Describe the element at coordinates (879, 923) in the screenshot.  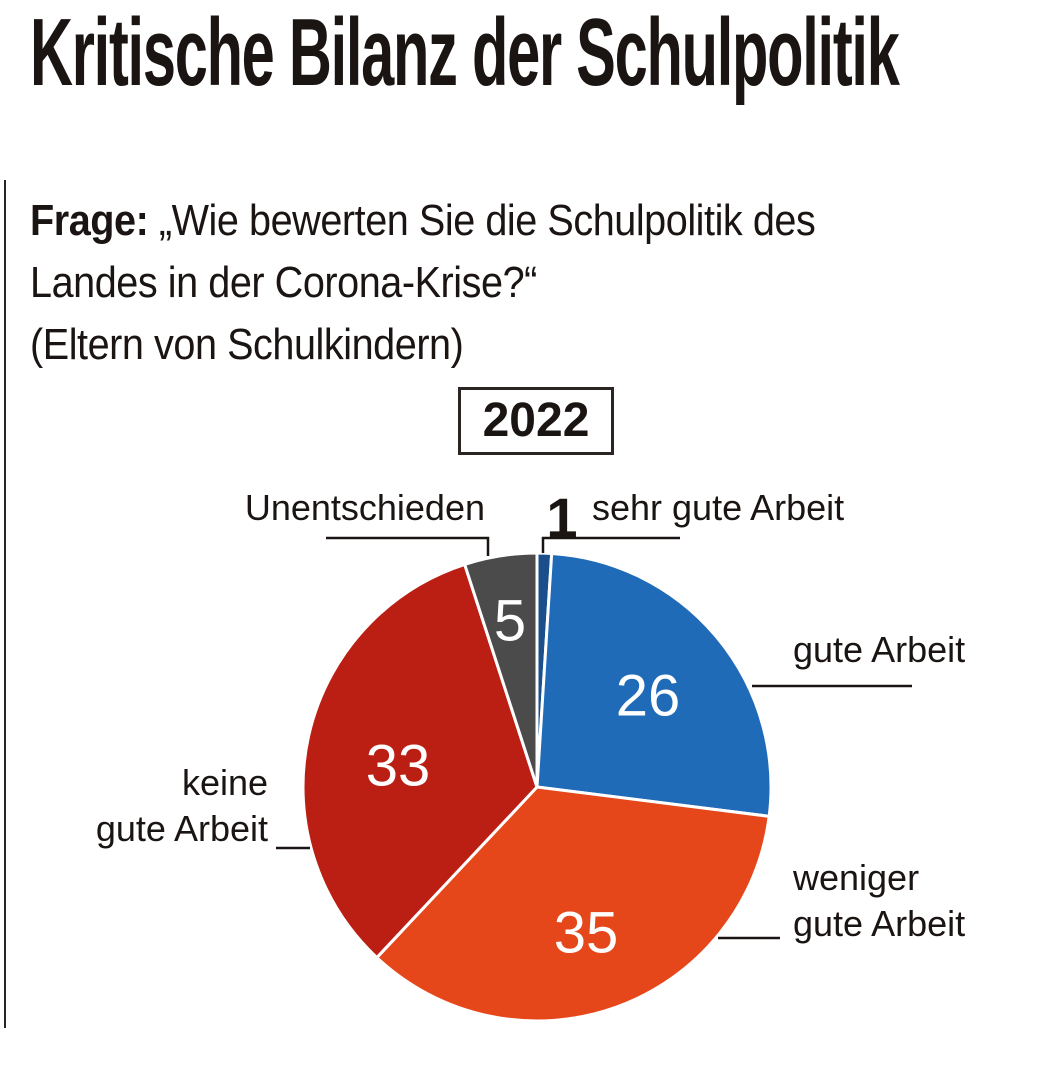
I see `slice-label-weniger-gute-arbeit-line-2: gute Arbeit` at that location.